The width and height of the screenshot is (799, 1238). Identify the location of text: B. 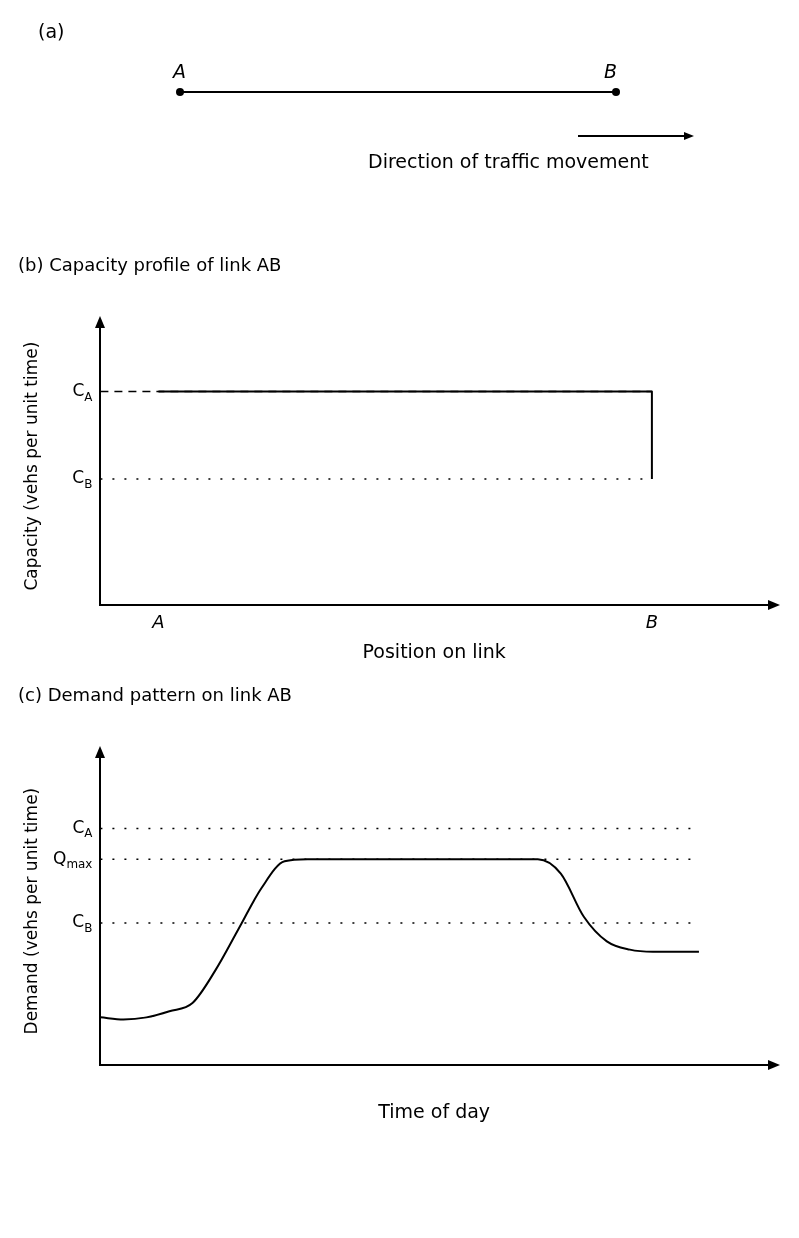
(611, 71).